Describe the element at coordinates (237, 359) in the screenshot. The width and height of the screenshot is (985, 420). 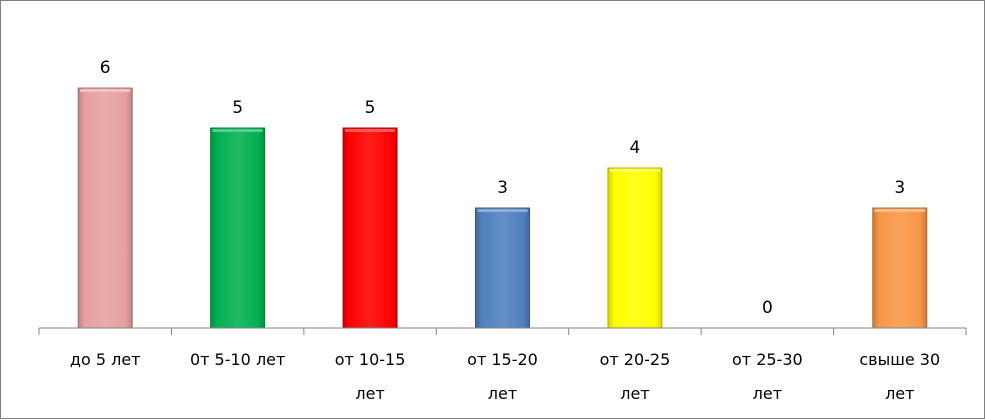
I see `x-tick-label: 0т 5-10 лет` at that location.